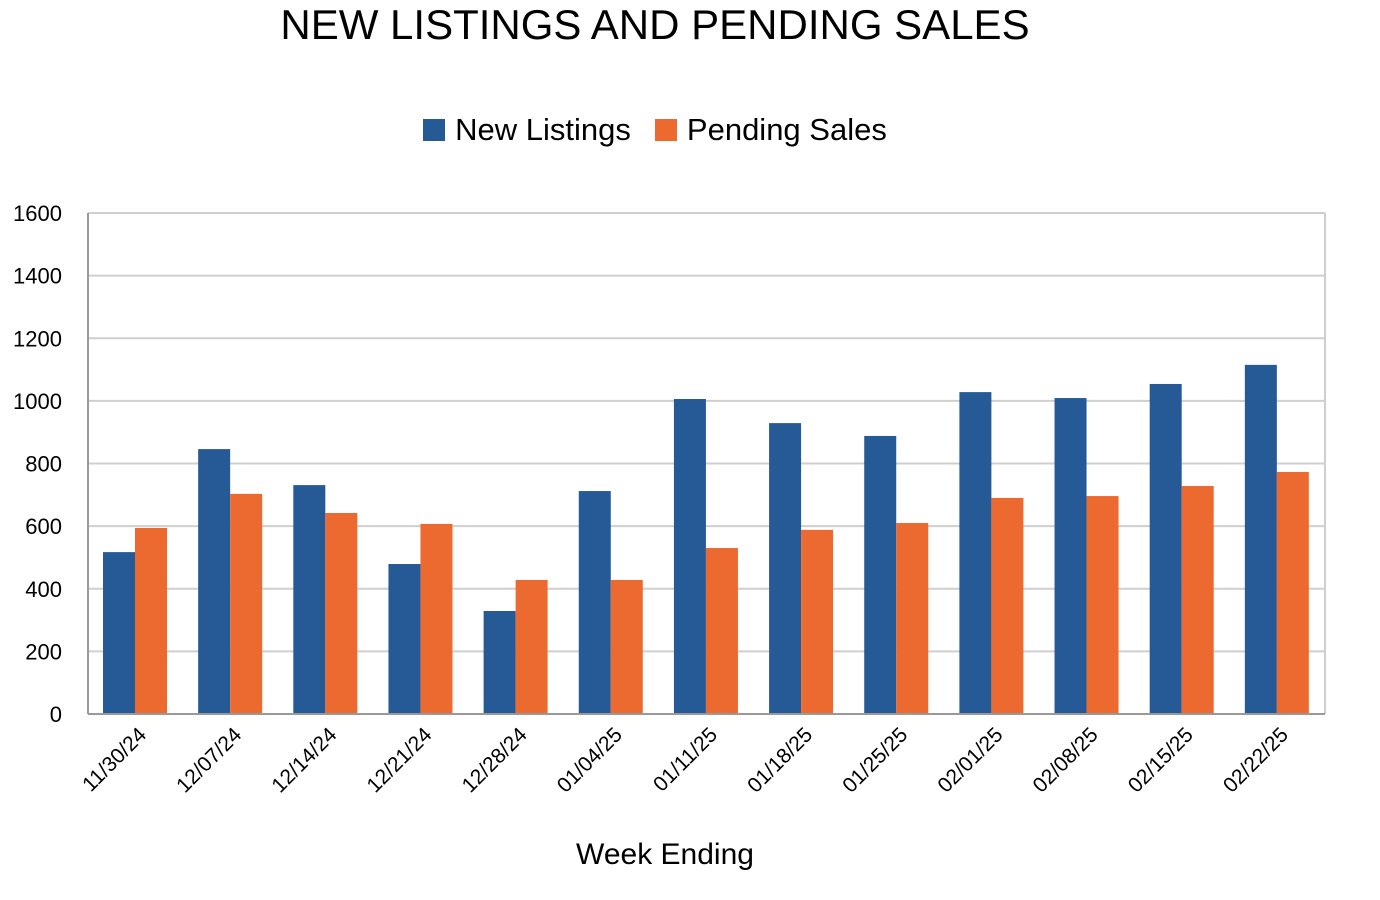 The height and width of the screenshot is (900, 1380). I want to click on y-tick-label: 600, so click(43, 526).